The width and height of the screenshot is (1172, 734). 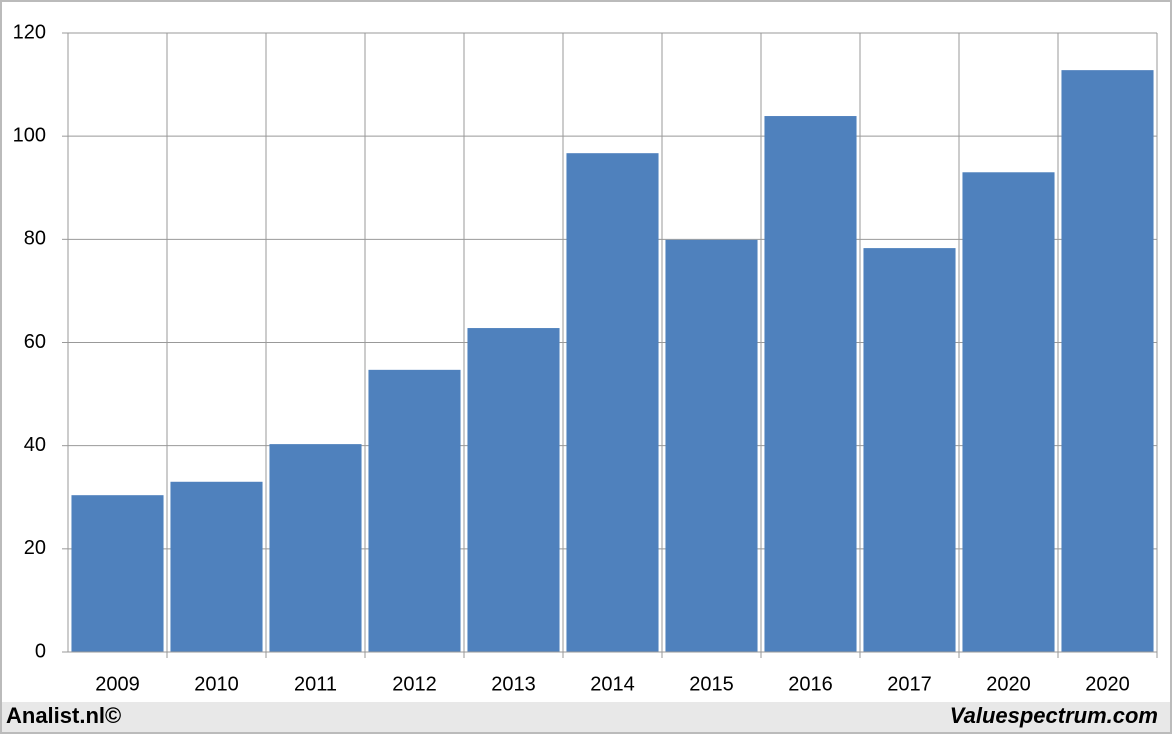 What do you see at coordinates (29, 32) in the screenshot?
I see `y-tick-label: 120` at bounding box center [29, 32].